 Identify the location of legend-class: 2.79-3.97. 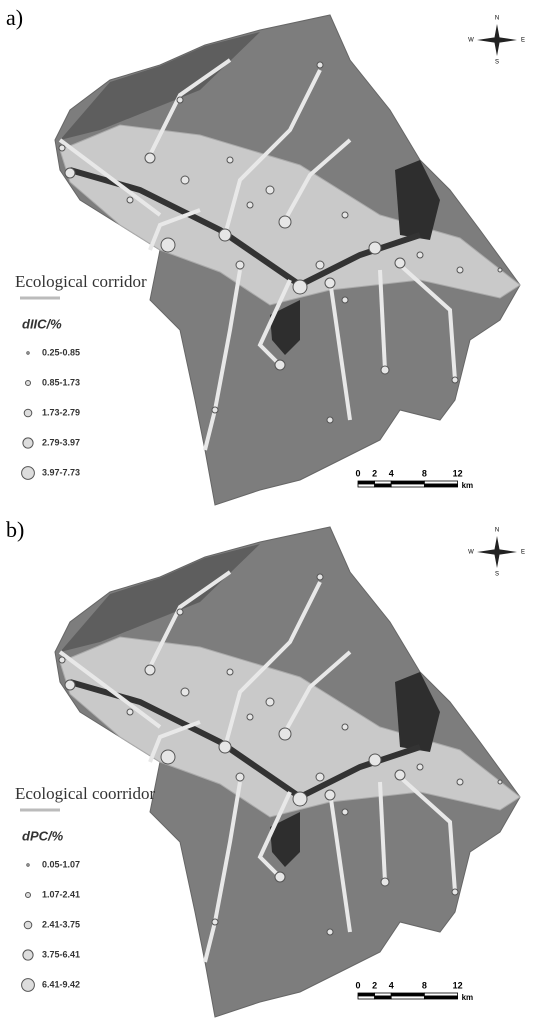
(61, 442).